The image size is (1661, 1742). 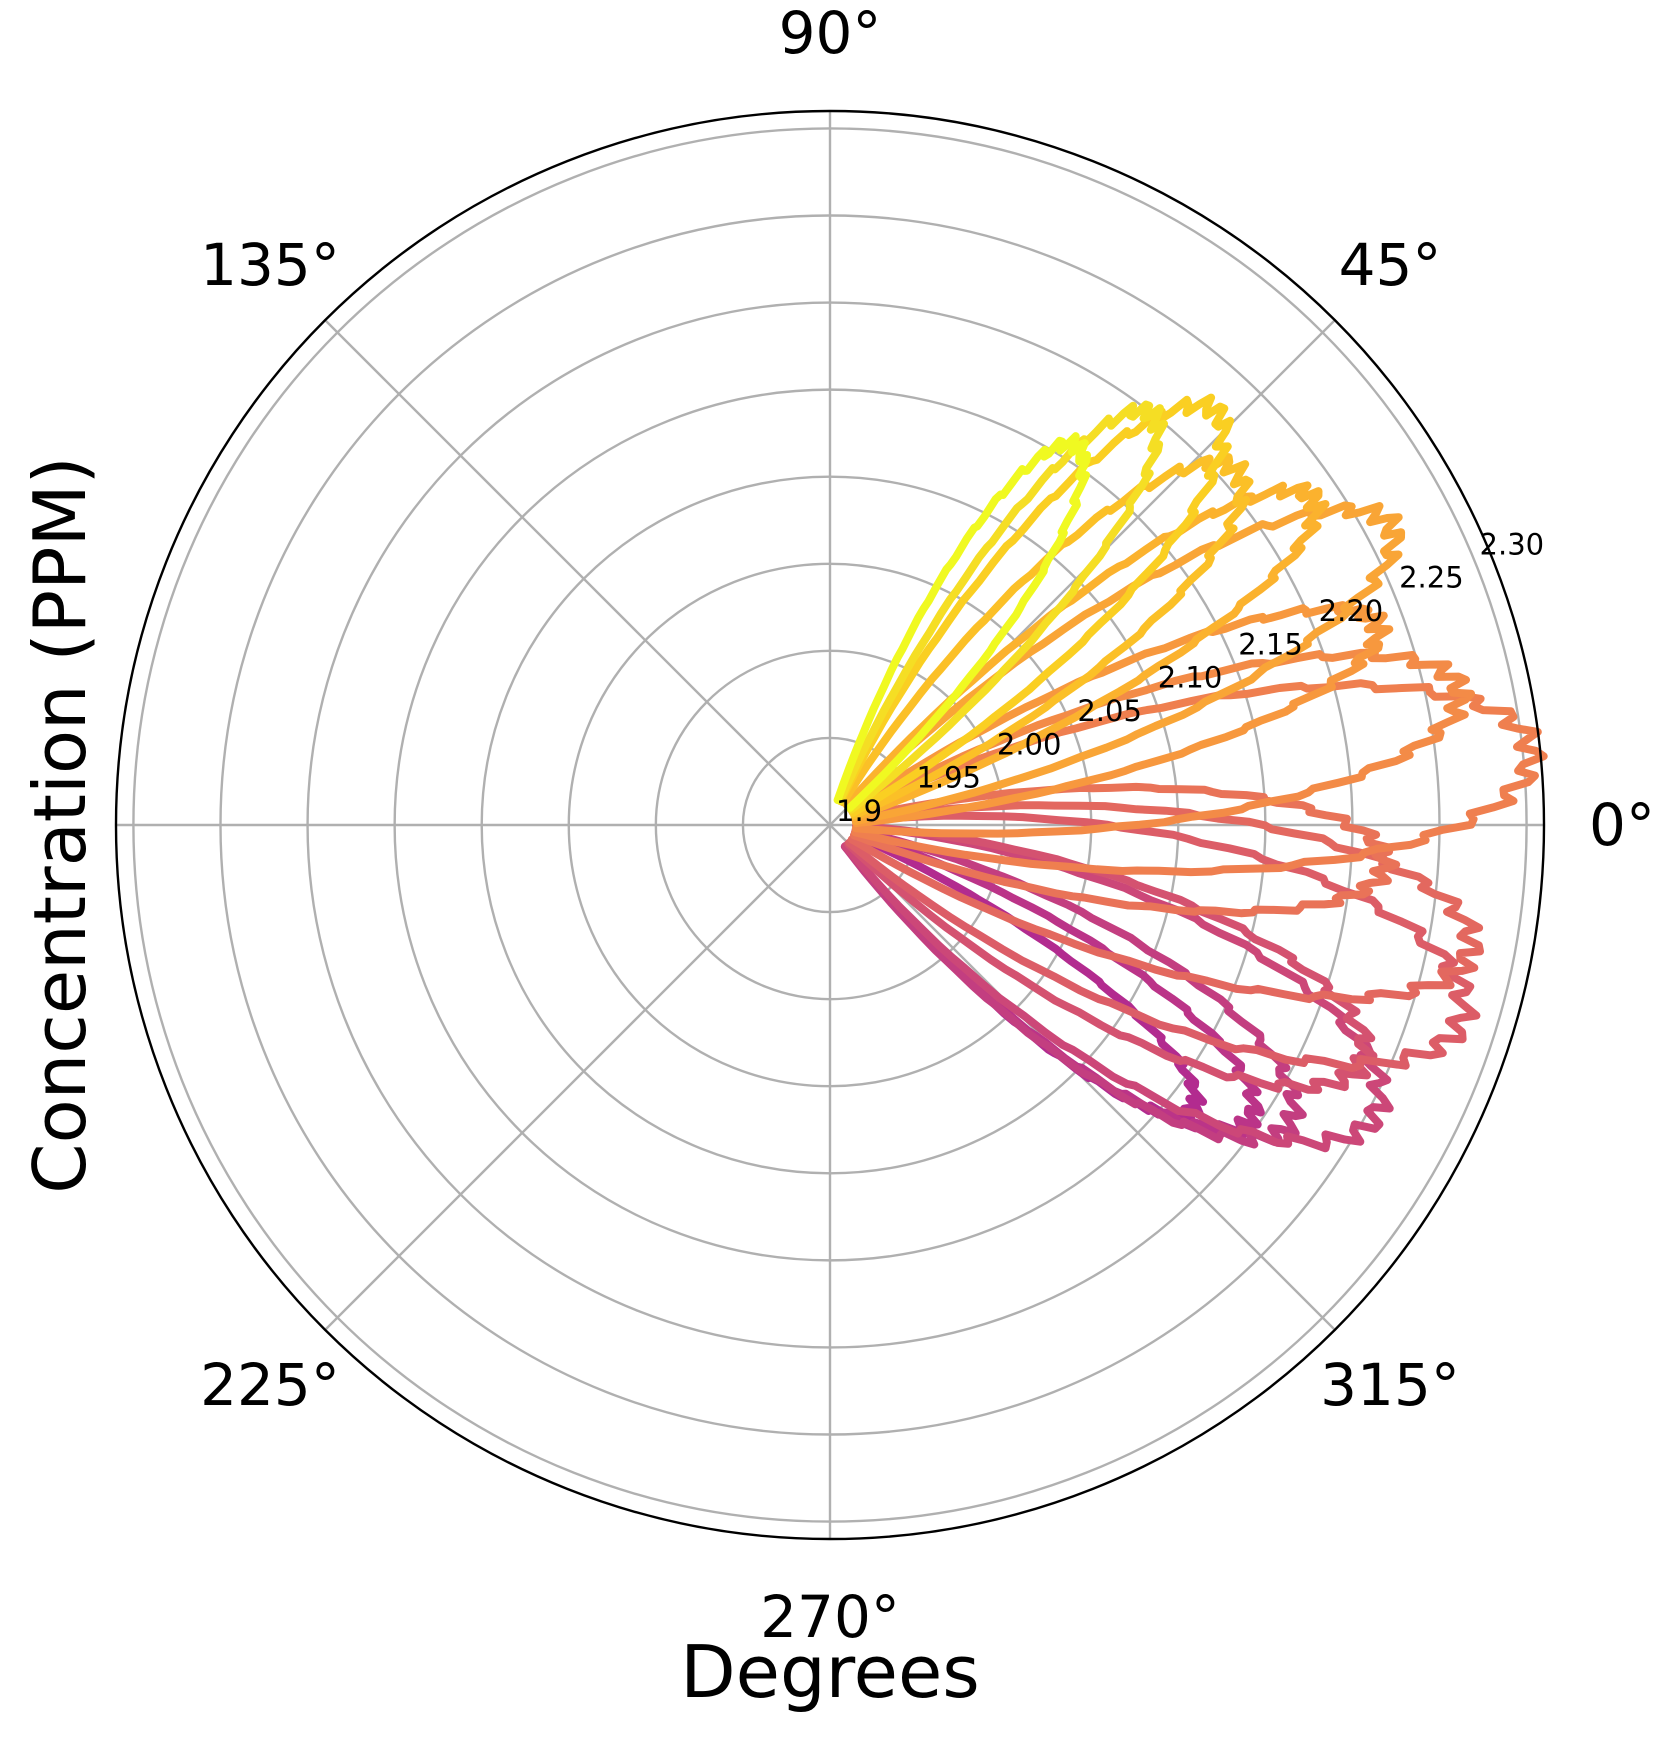 What do you see at coordinates (830, 33) in the screenshot?
I see `theta-tick-label-90: 90°` at bounding box center [830, 33].